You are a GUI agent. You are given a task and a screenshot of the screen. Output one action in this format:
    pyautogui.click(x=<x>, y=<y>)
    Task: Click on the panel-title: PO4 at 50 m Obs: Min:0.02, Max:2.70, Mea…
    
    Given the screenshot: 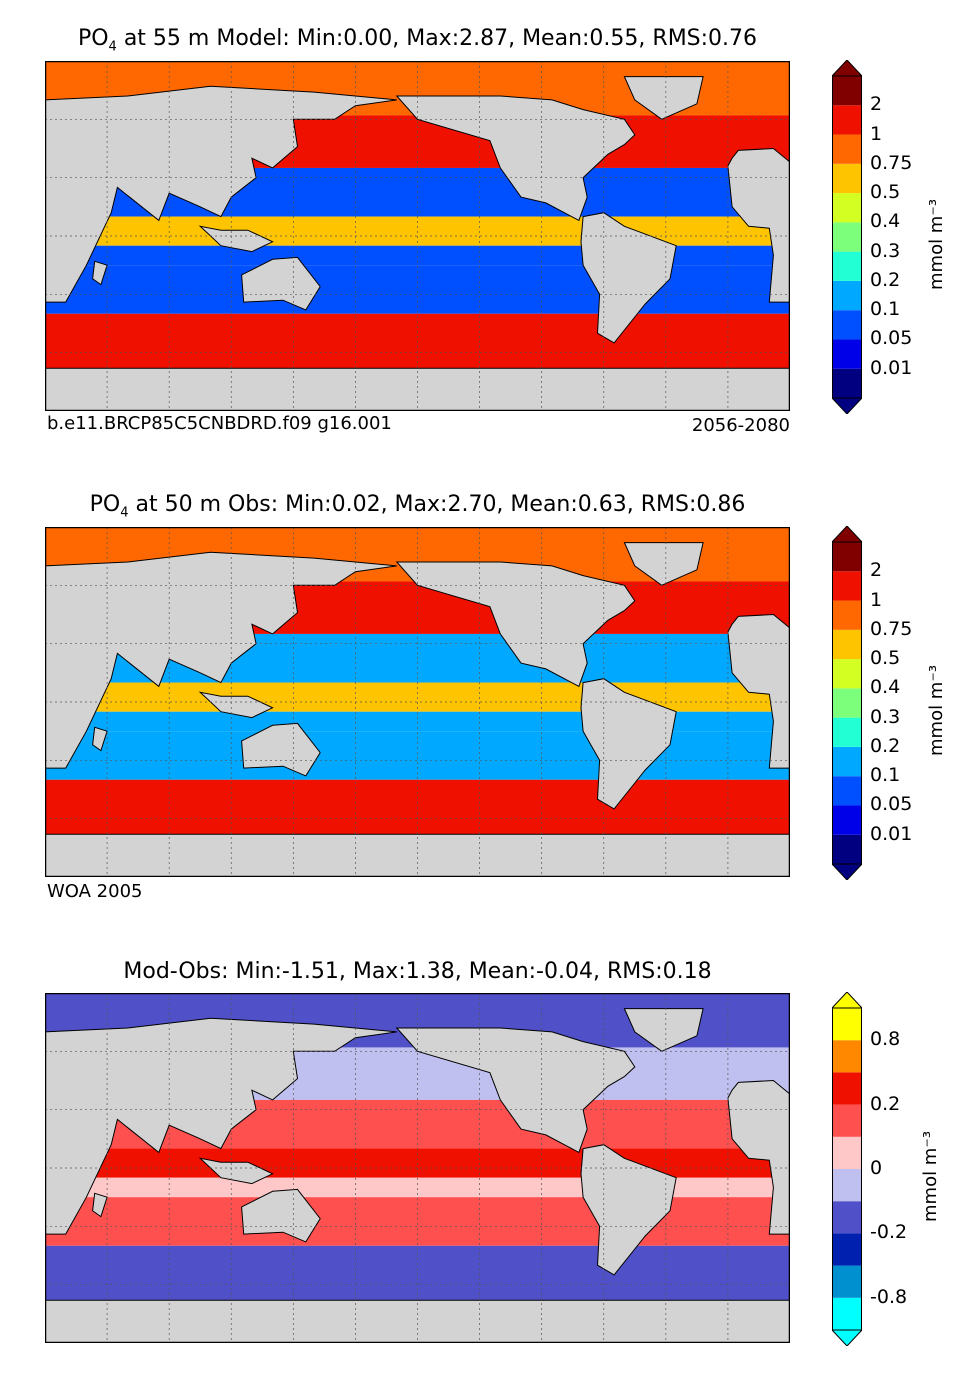 What is the action you would take?
    pyautogui.click(x=417, y=506)
    